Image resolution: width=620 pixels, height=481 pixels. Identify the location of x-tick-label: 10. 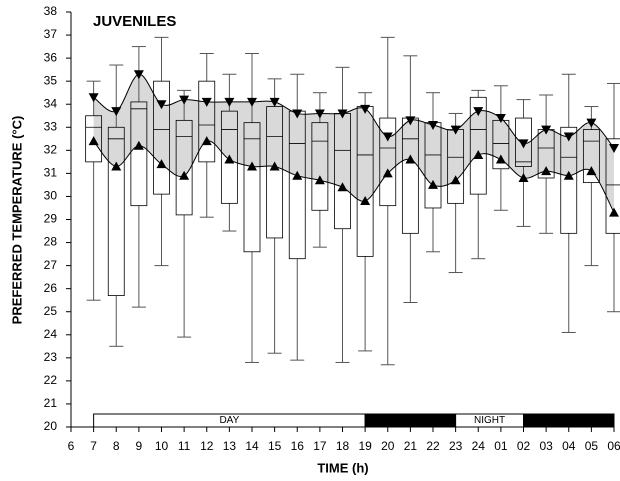
(162, 446).